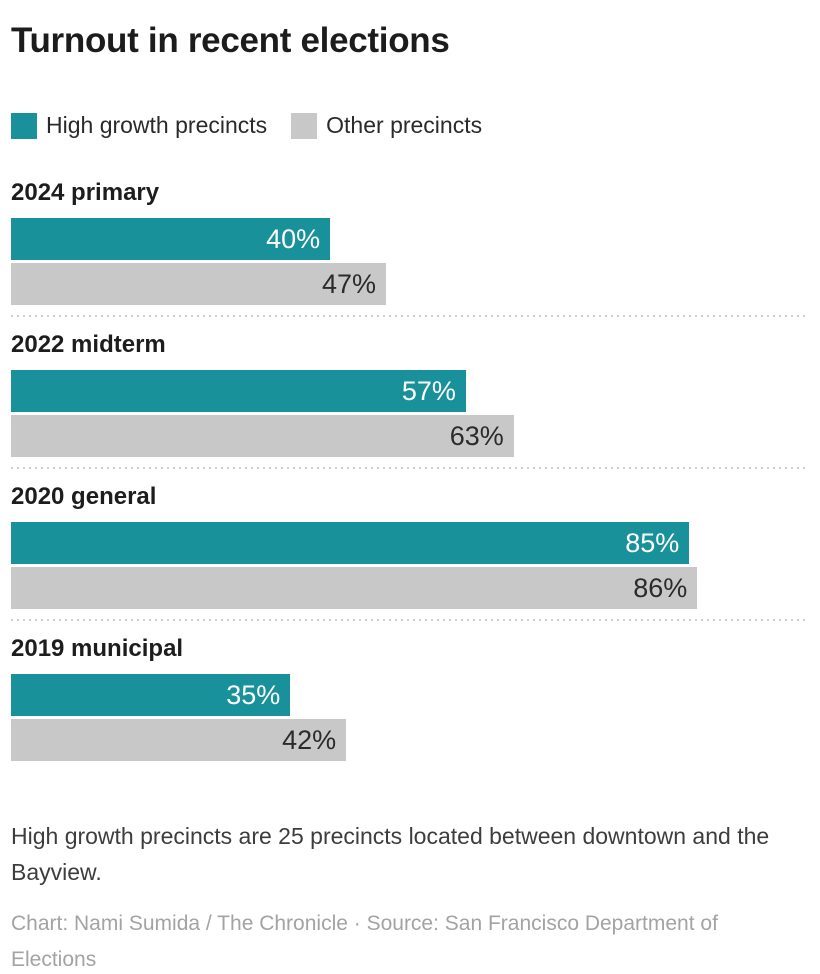 The height and width of the screenshot is (974, 820). I want to click on bar-value-other: 42%, so click(309, 739).